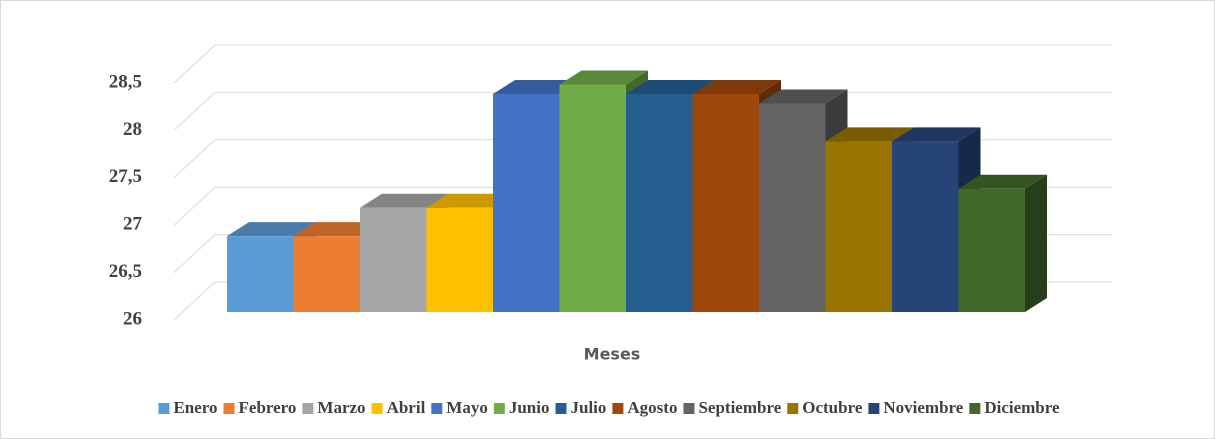 The image size is (1215, 439). What do you see at coordinates (125, 81) in the screenshot?
I see `y-tick-label: 28,5` at bounding box center [125, 81].